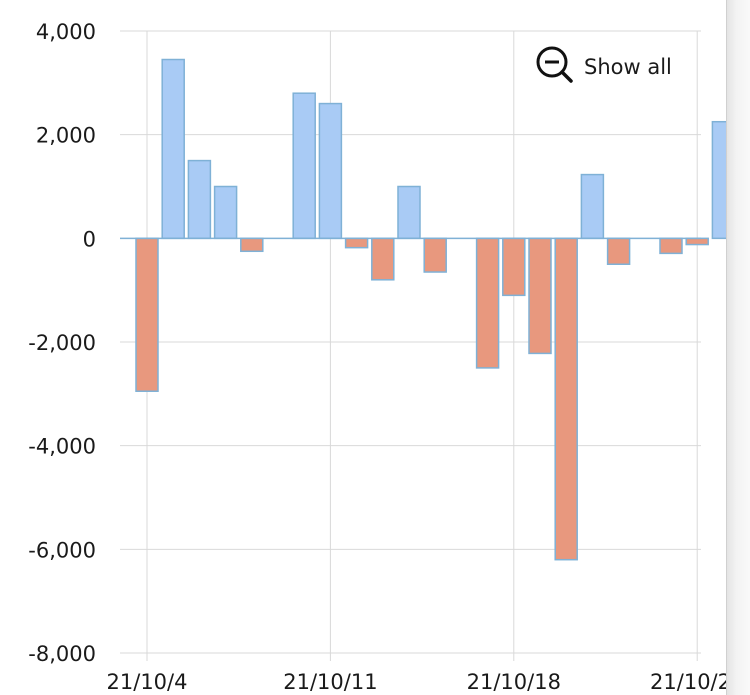 This screenshot has height=695, width=750. I want to click on y-tick-label: -2,000, so click(62, 343).